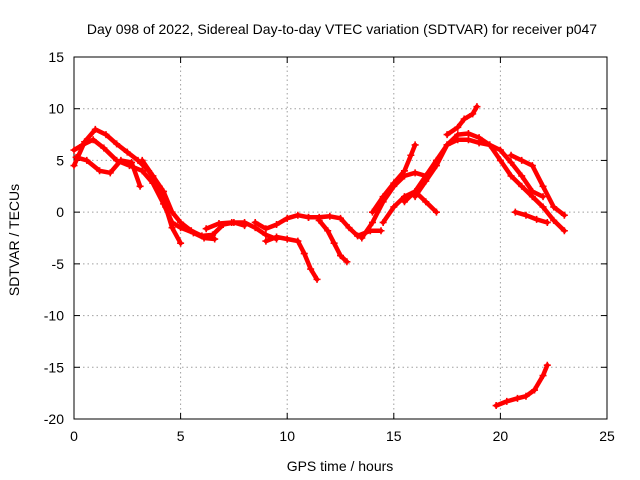 Image resolution: width=640 pixels, height=480 pixels. I want to click on y-tick-label: -10, so click(54, 316).